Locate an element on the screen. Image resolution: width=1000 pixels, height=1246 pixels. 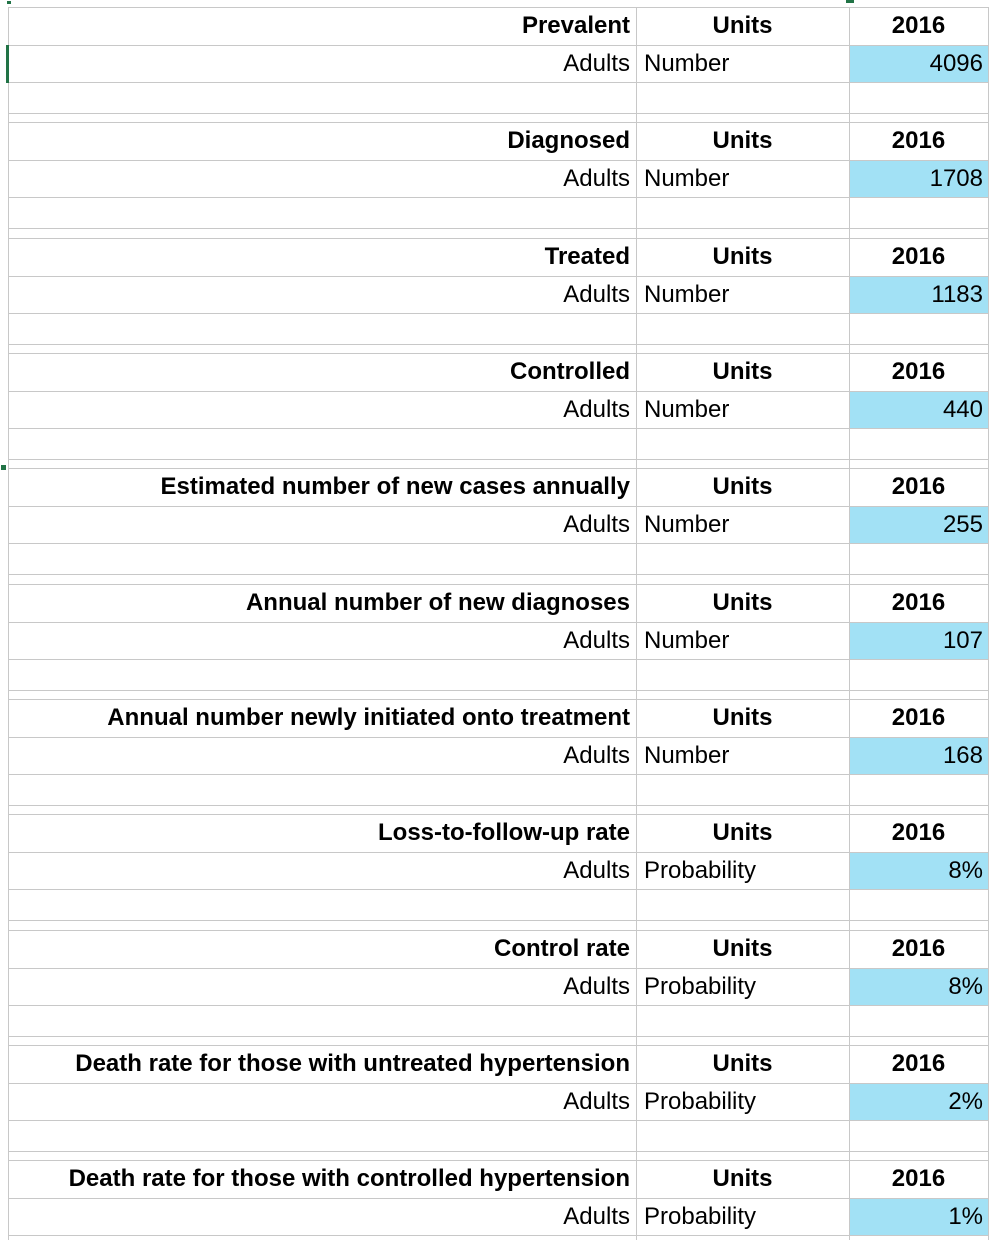
data-row: Adults Number 1708 is located at coordinates (498, 179).